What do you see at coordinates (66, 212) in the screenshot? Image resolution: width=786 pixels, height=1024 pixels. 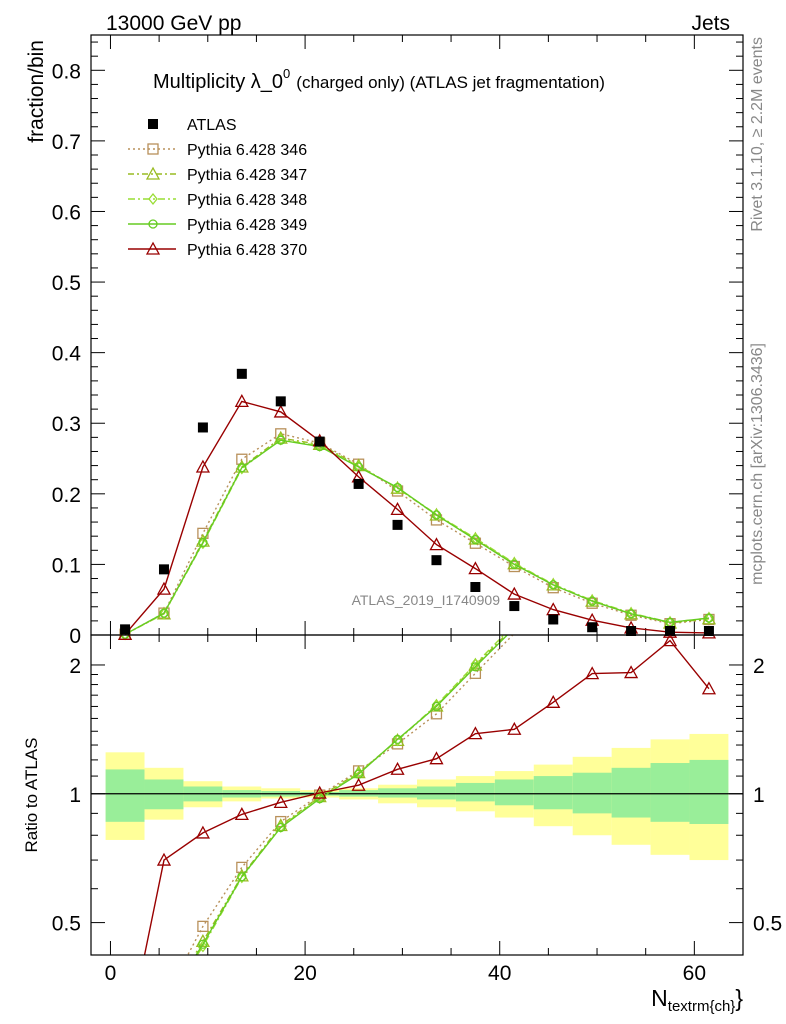 I see `y-tick-label: 0.6` at bounding box center [66, 212].